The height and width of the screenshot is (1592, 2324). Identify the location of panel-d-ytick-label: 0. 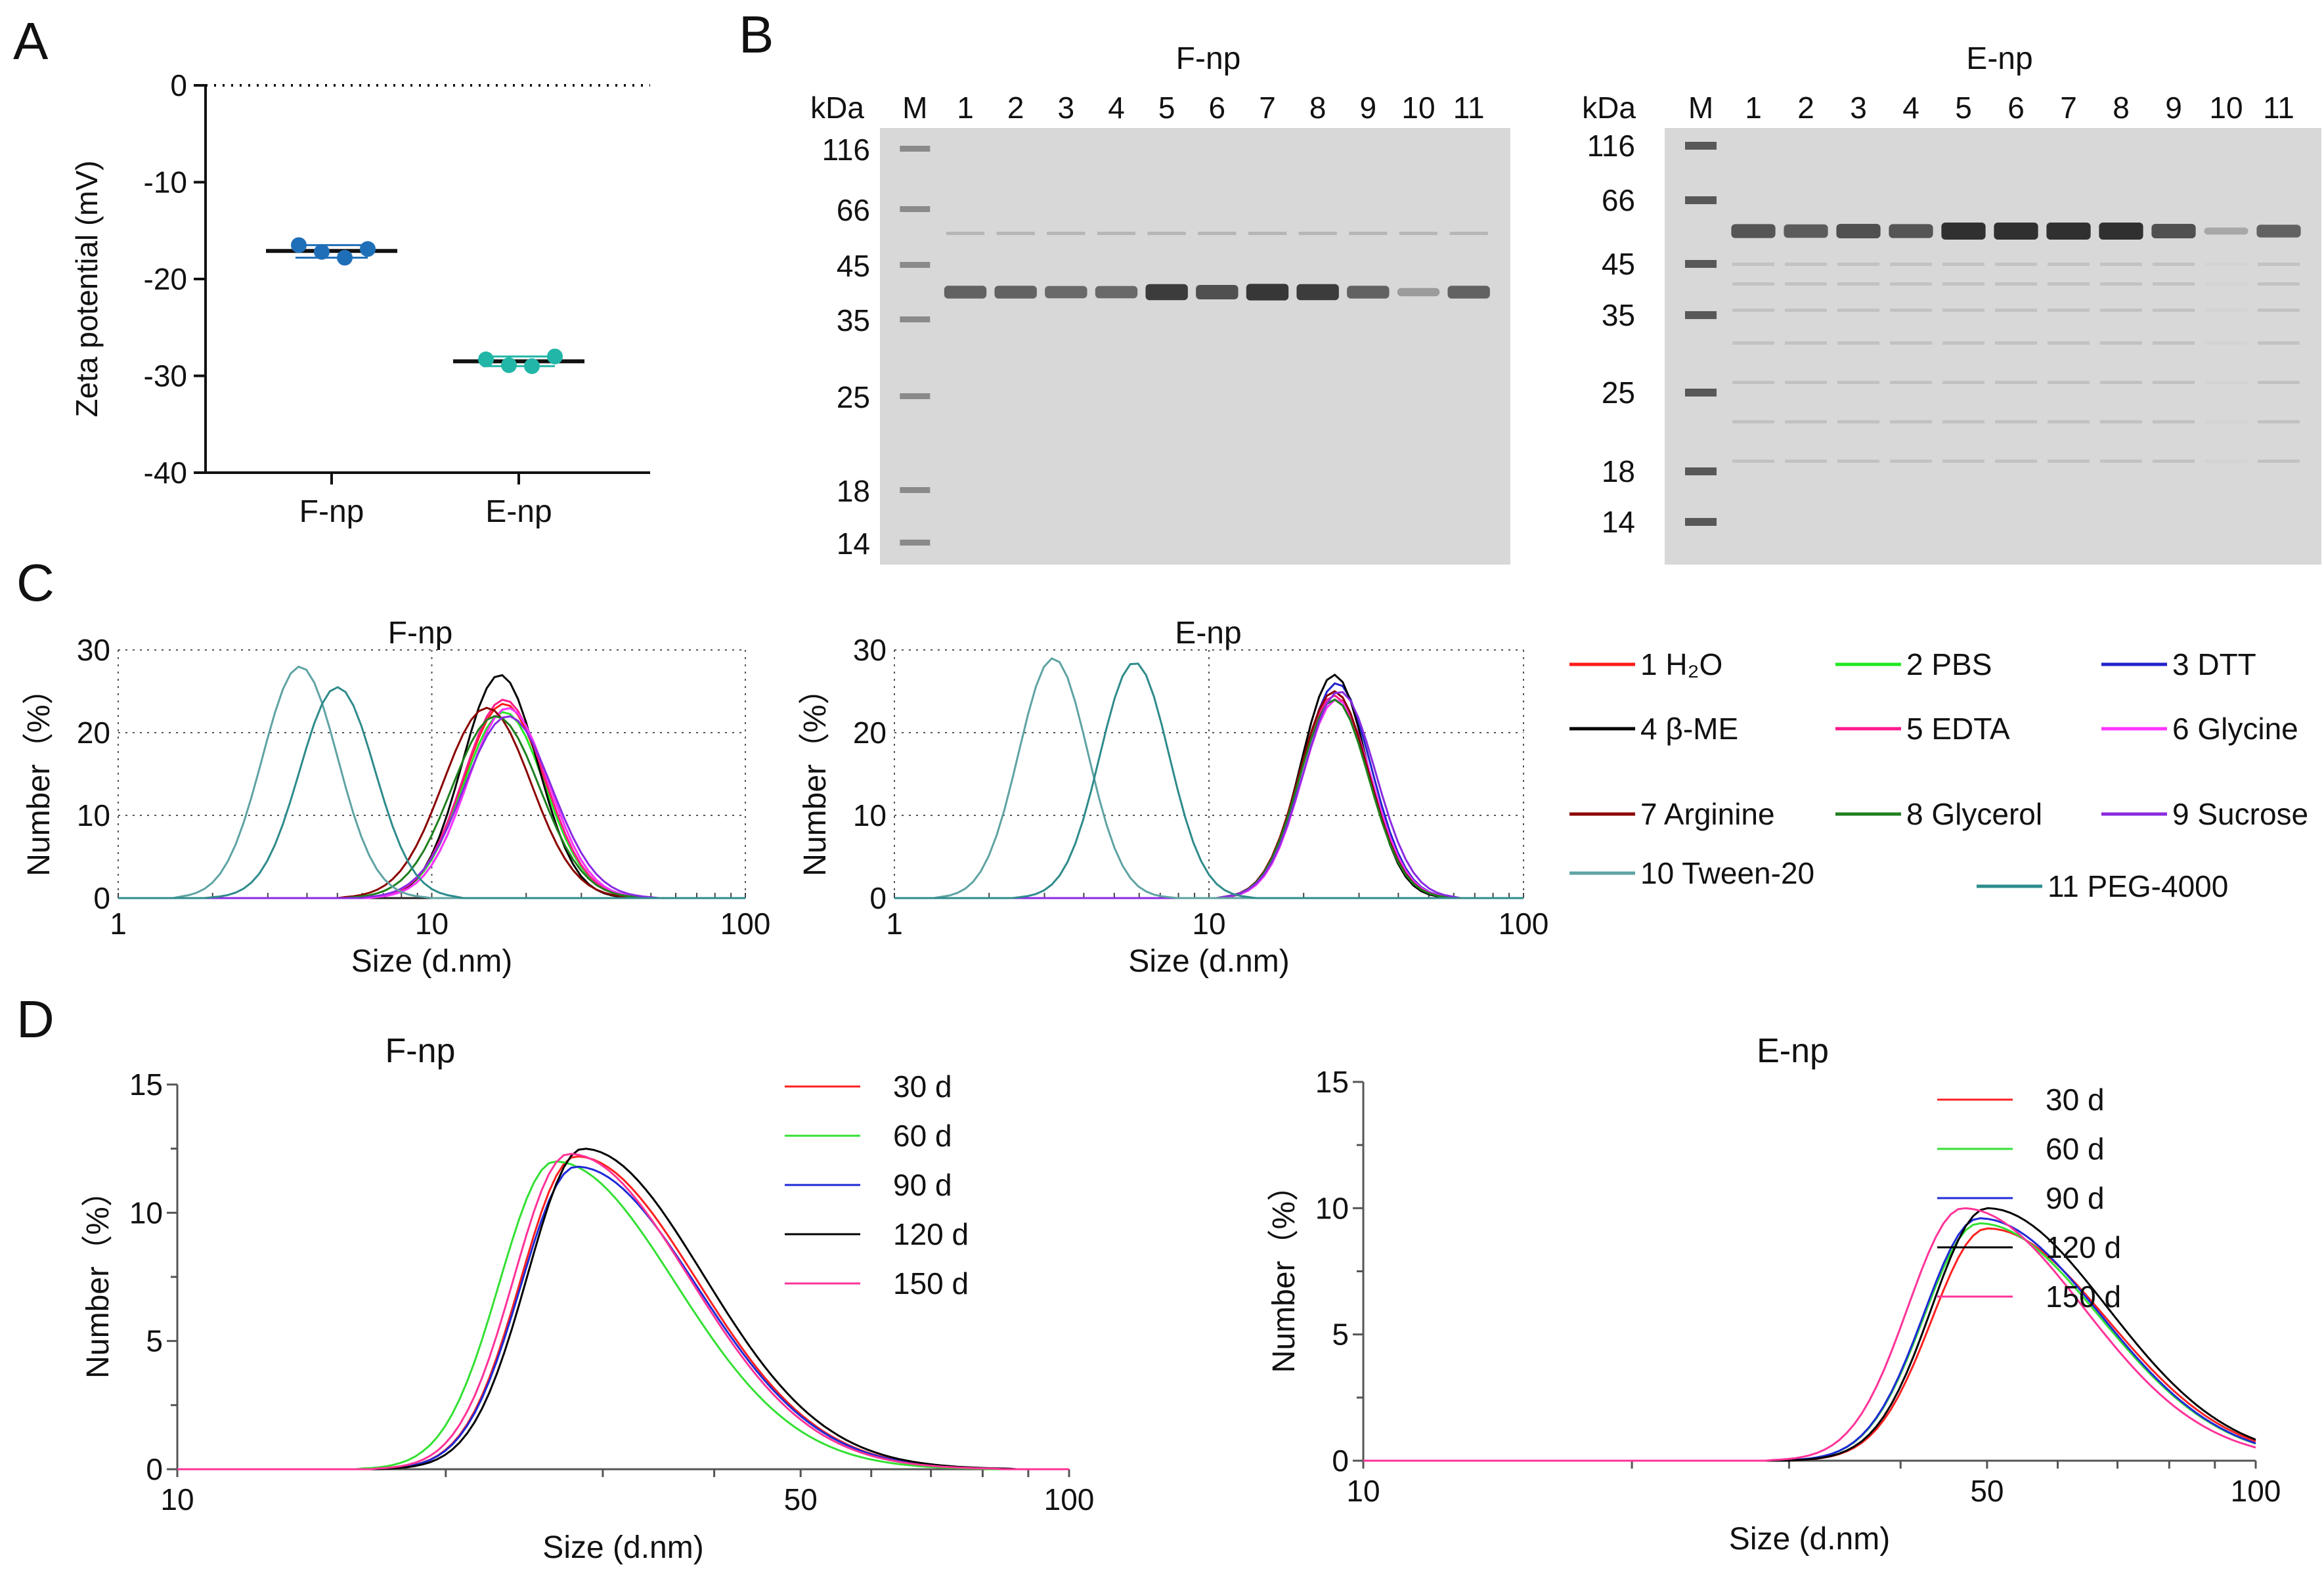
(154, 1469).